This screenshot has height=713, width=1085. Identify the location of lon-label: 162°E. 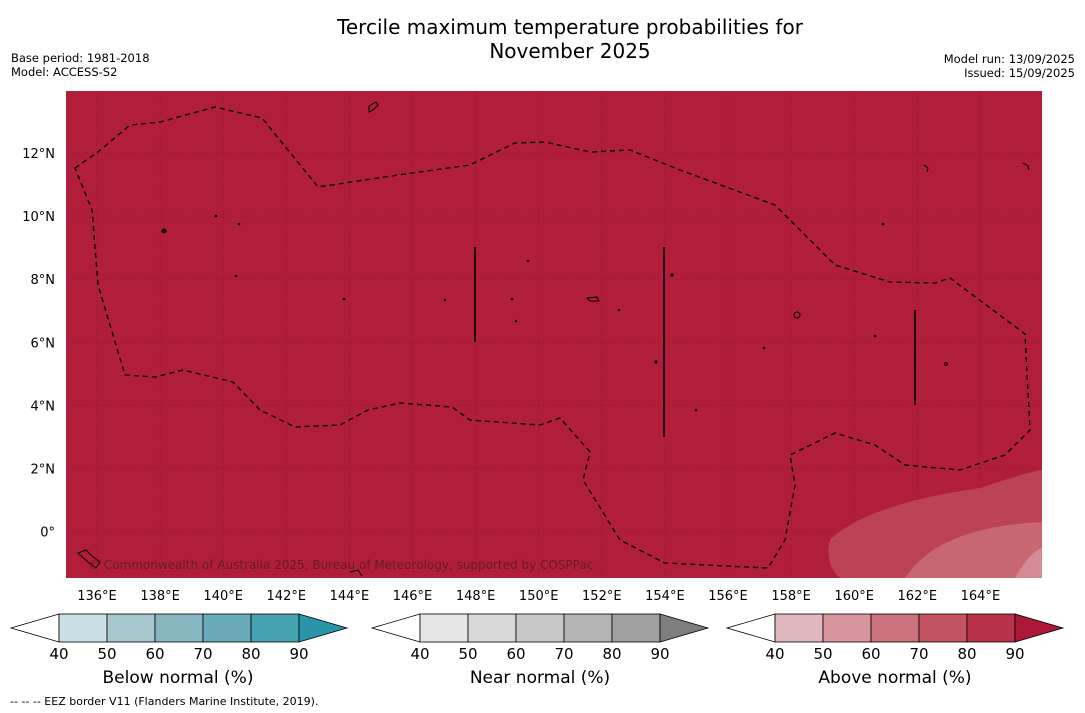
(918, 596).